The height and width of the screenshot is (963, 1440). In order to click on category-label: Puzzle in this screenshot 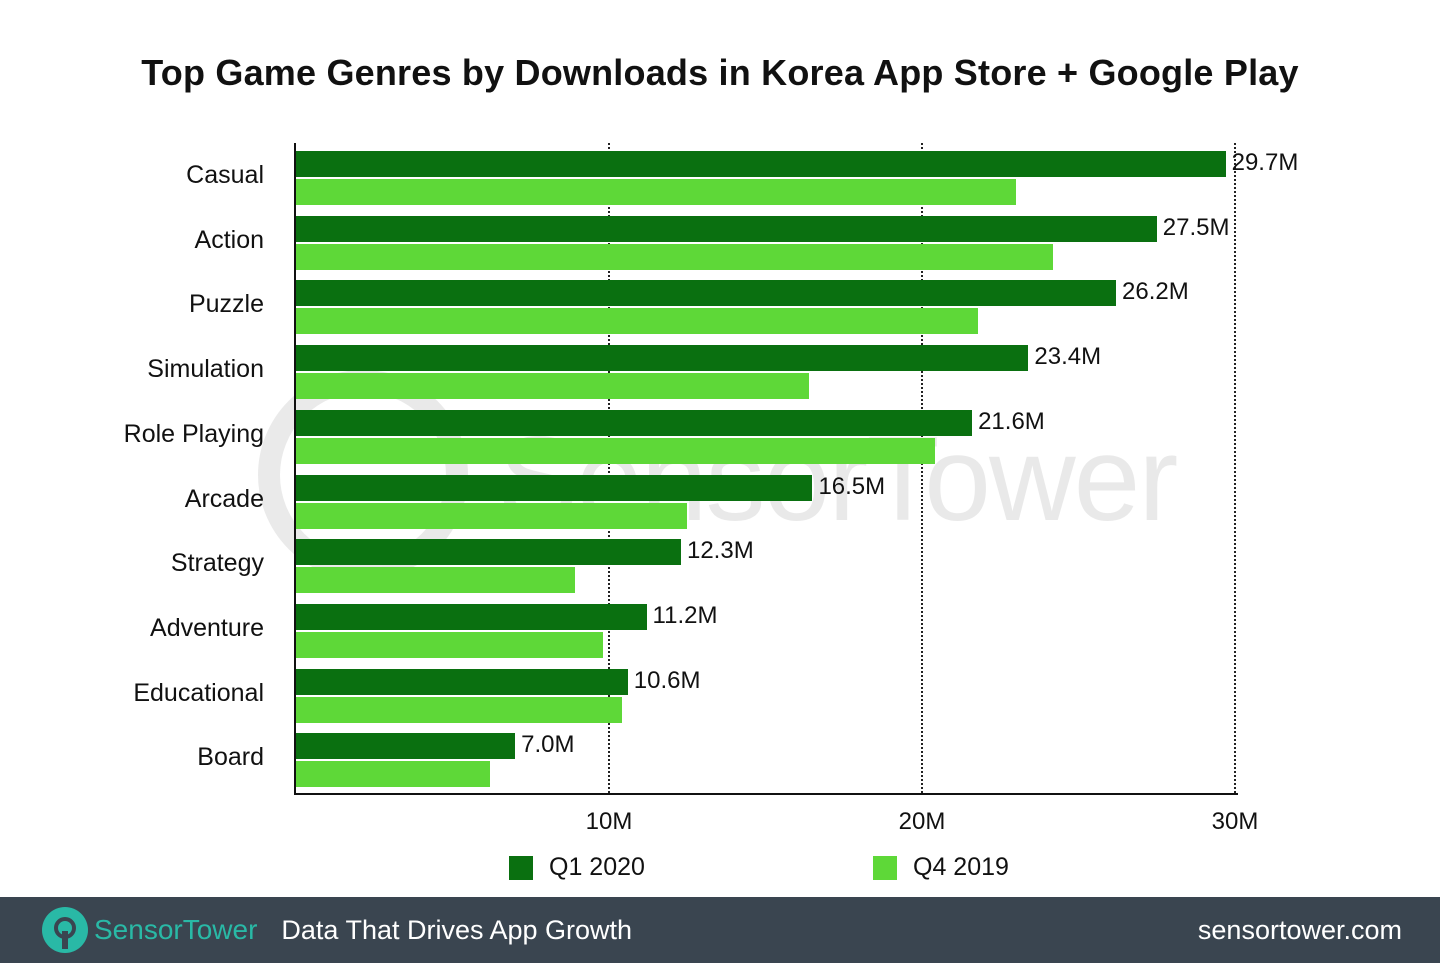, I will do `click(226, 304)`.